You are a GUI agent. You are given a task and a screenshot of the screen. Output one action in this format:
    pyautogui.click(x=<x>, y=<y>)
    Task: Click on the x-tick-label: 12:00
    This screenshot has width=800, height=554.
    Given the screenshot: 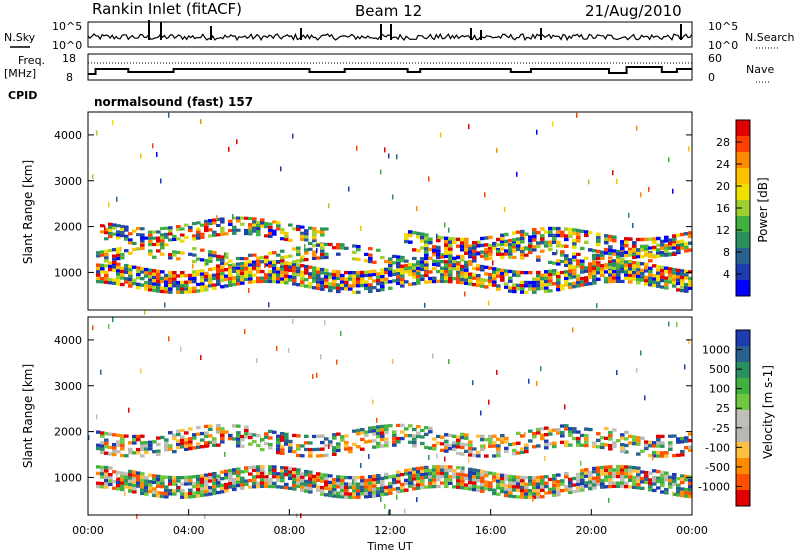 What is the action you would take?
    pyautogui.click(x=390, y=530)
    